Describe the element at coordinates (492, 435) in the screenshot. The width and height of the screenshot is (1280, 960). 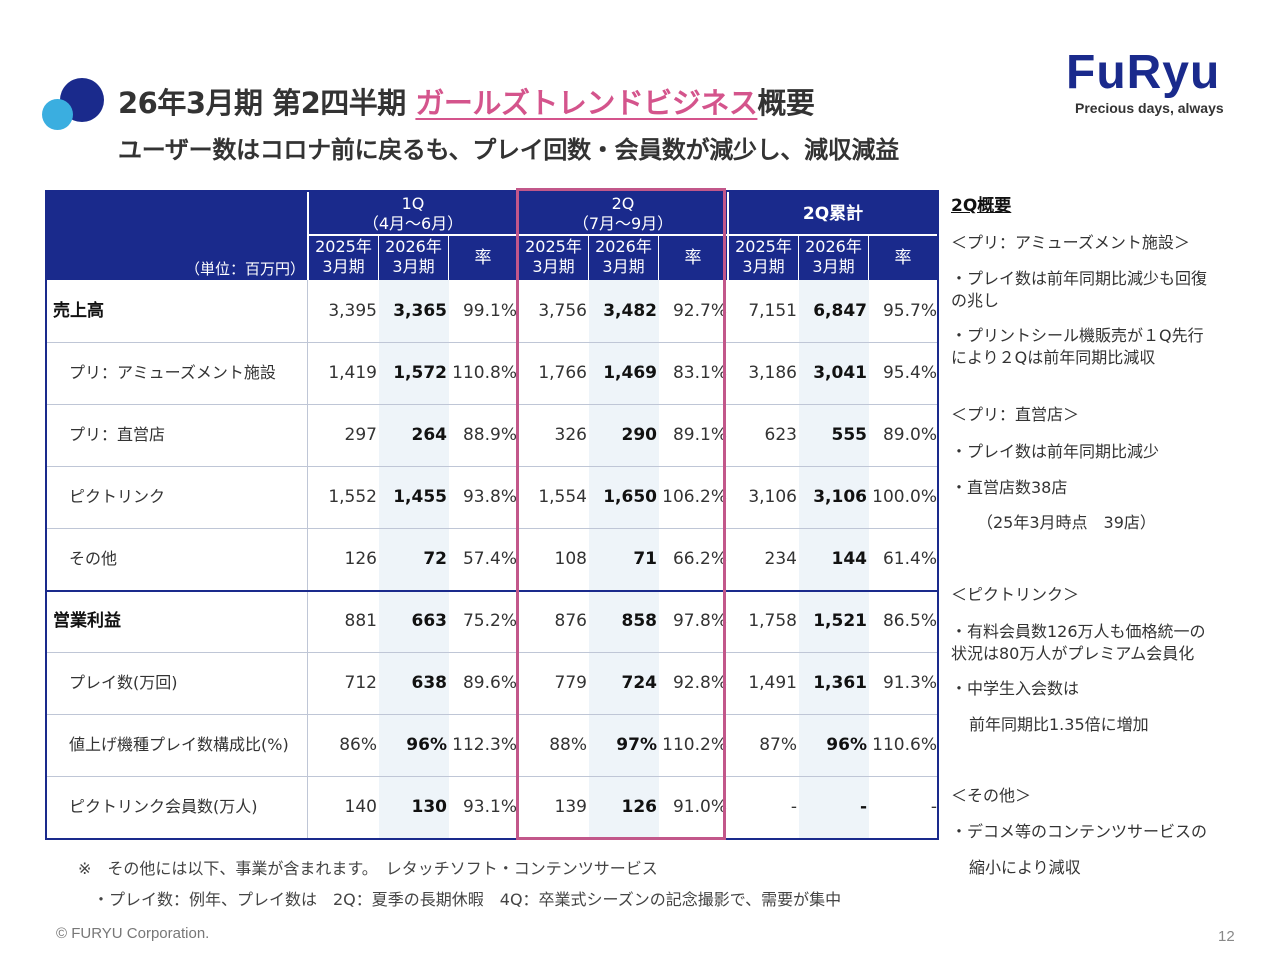
I see `table-row: プリ：直営店 297 264 88.9% 326 290 89.1% 623 555 89.0%` at that location.